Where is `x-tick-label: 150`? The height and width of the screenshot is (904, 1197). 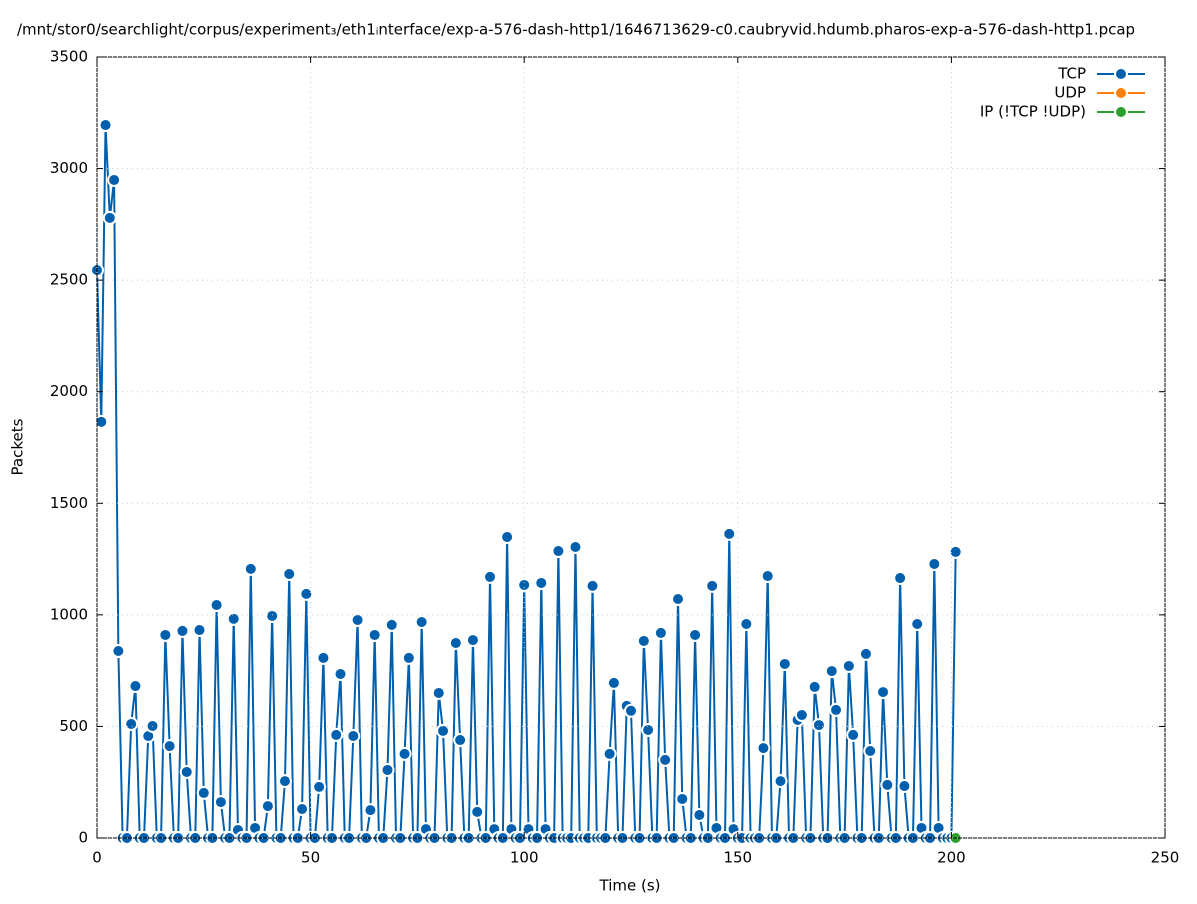
x-tick-label: 150 is located at coordinates (737, 858).